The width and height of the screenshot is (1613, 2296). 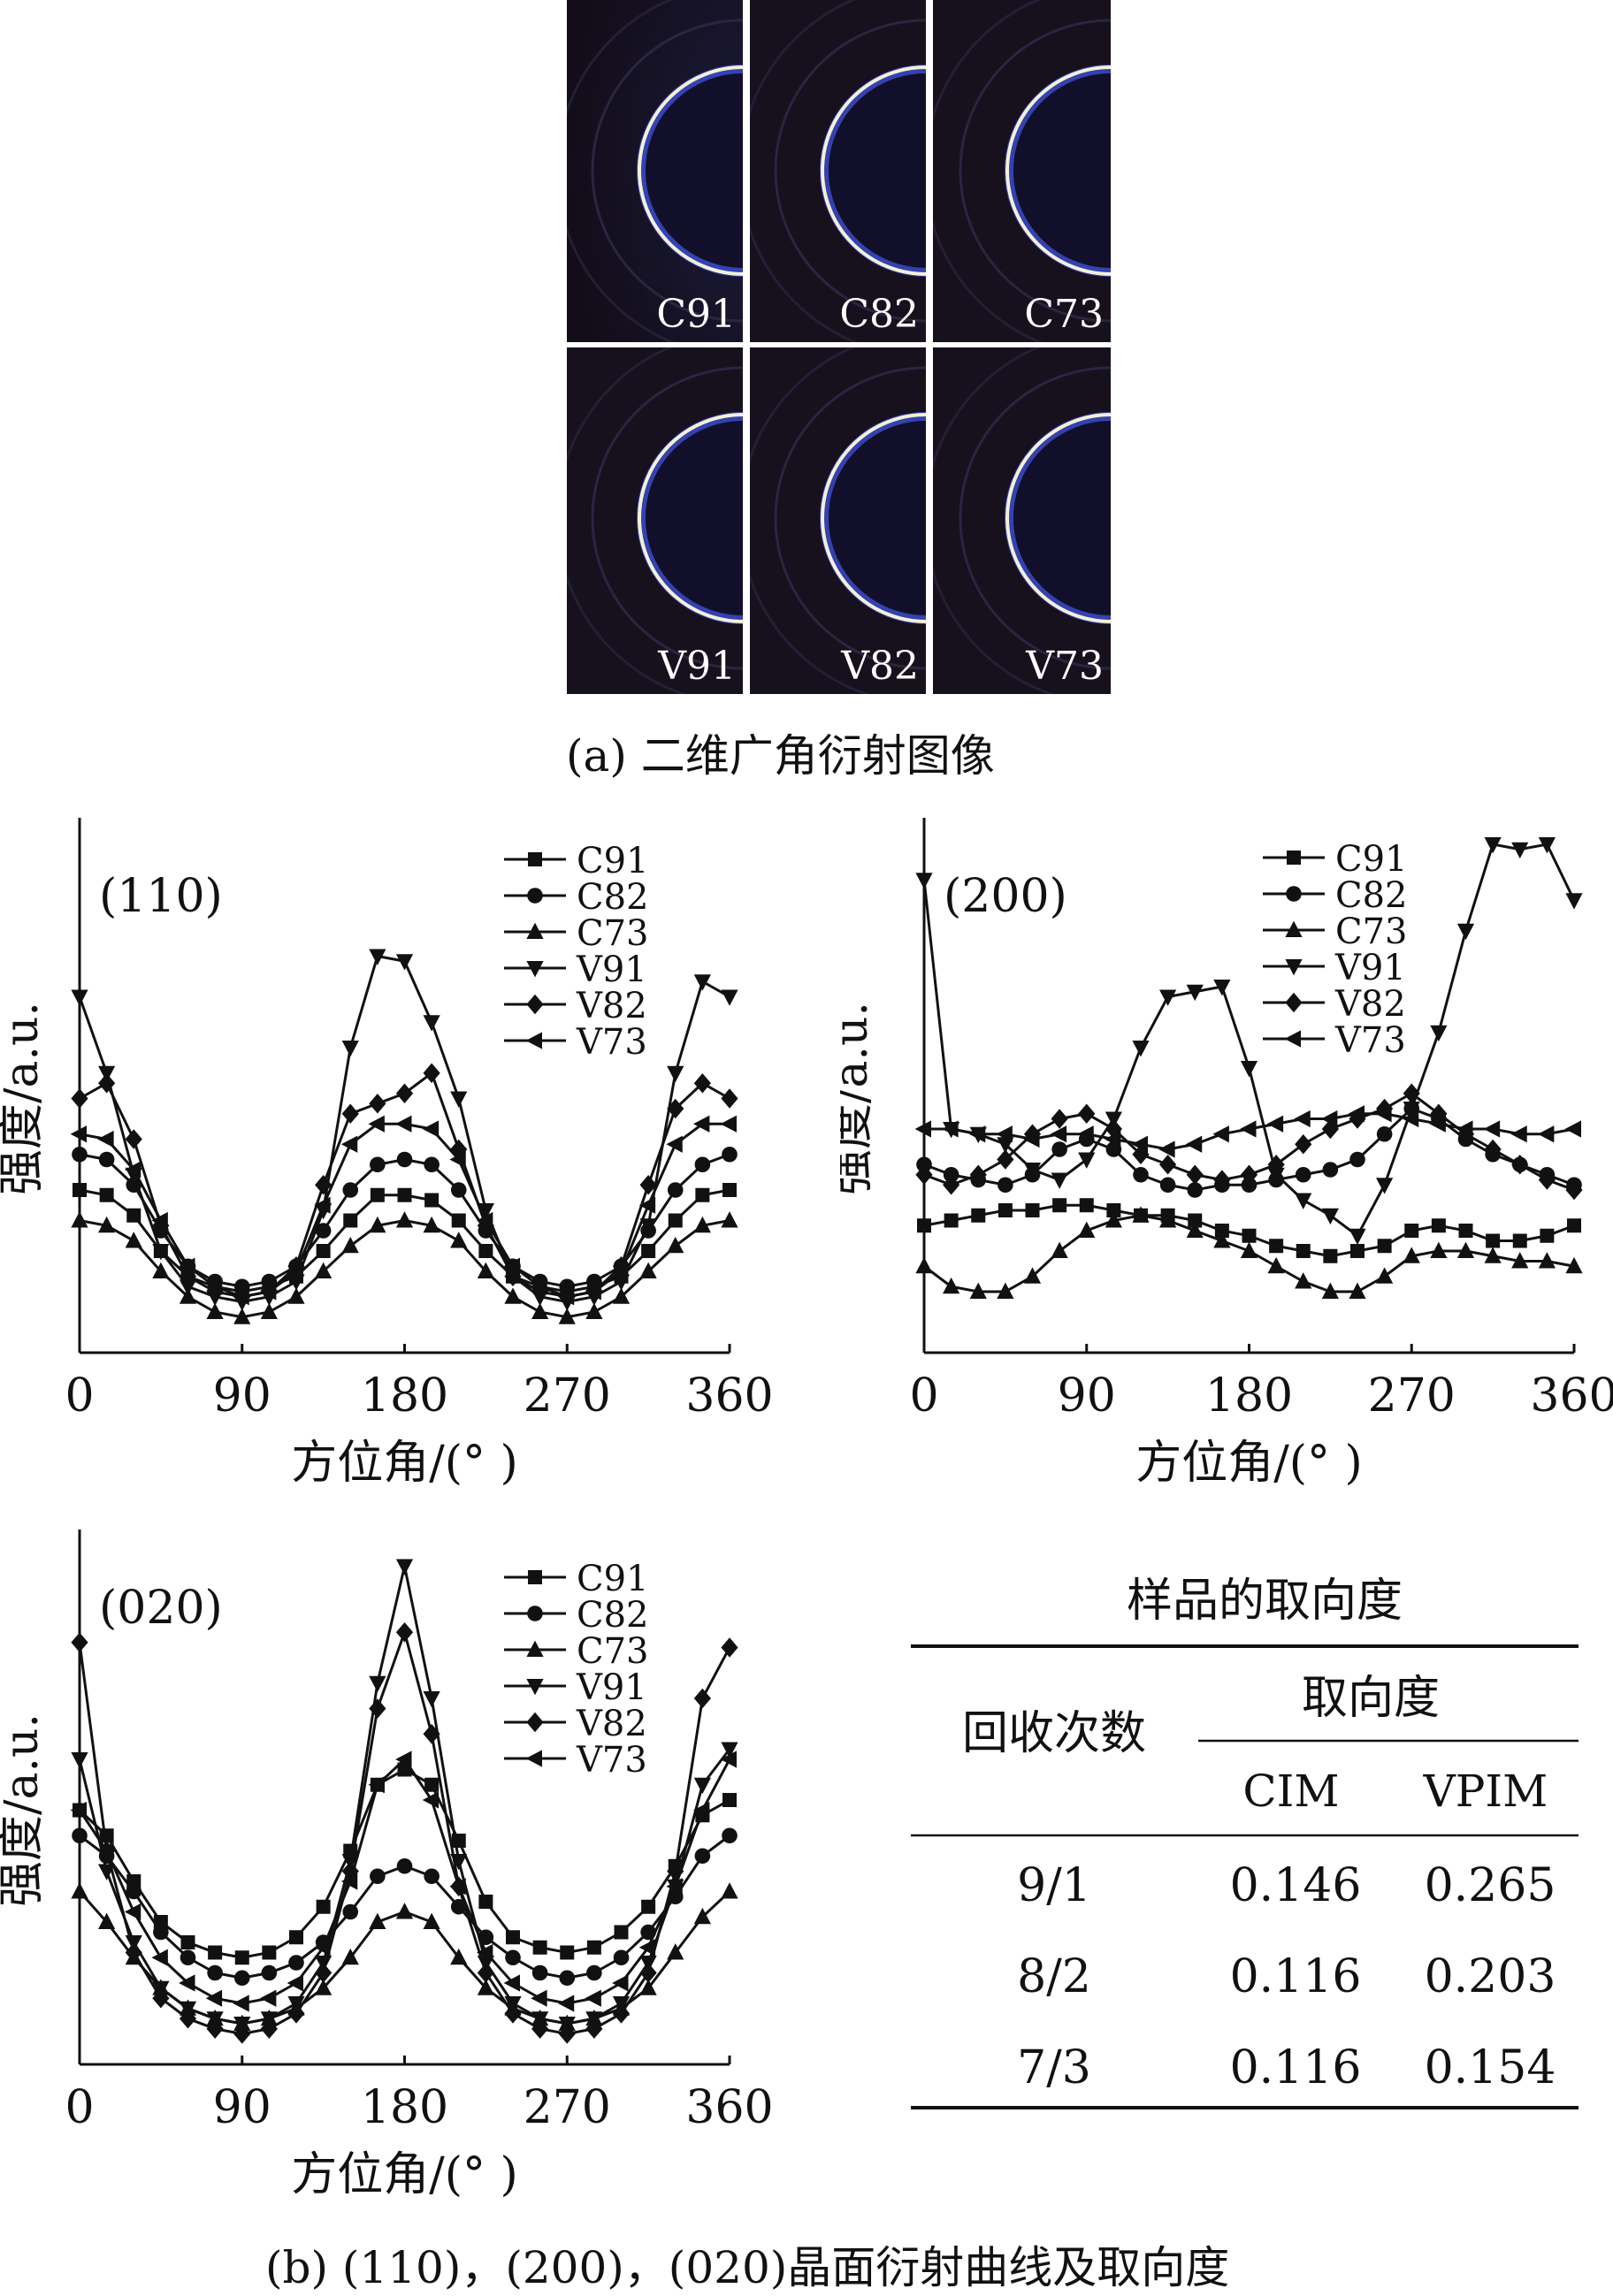 What do you see at coordinates (25, 1098) in the screenshot?
I see `y-axis-label: 强度/a.u.` at bounding box center [25, 1098].